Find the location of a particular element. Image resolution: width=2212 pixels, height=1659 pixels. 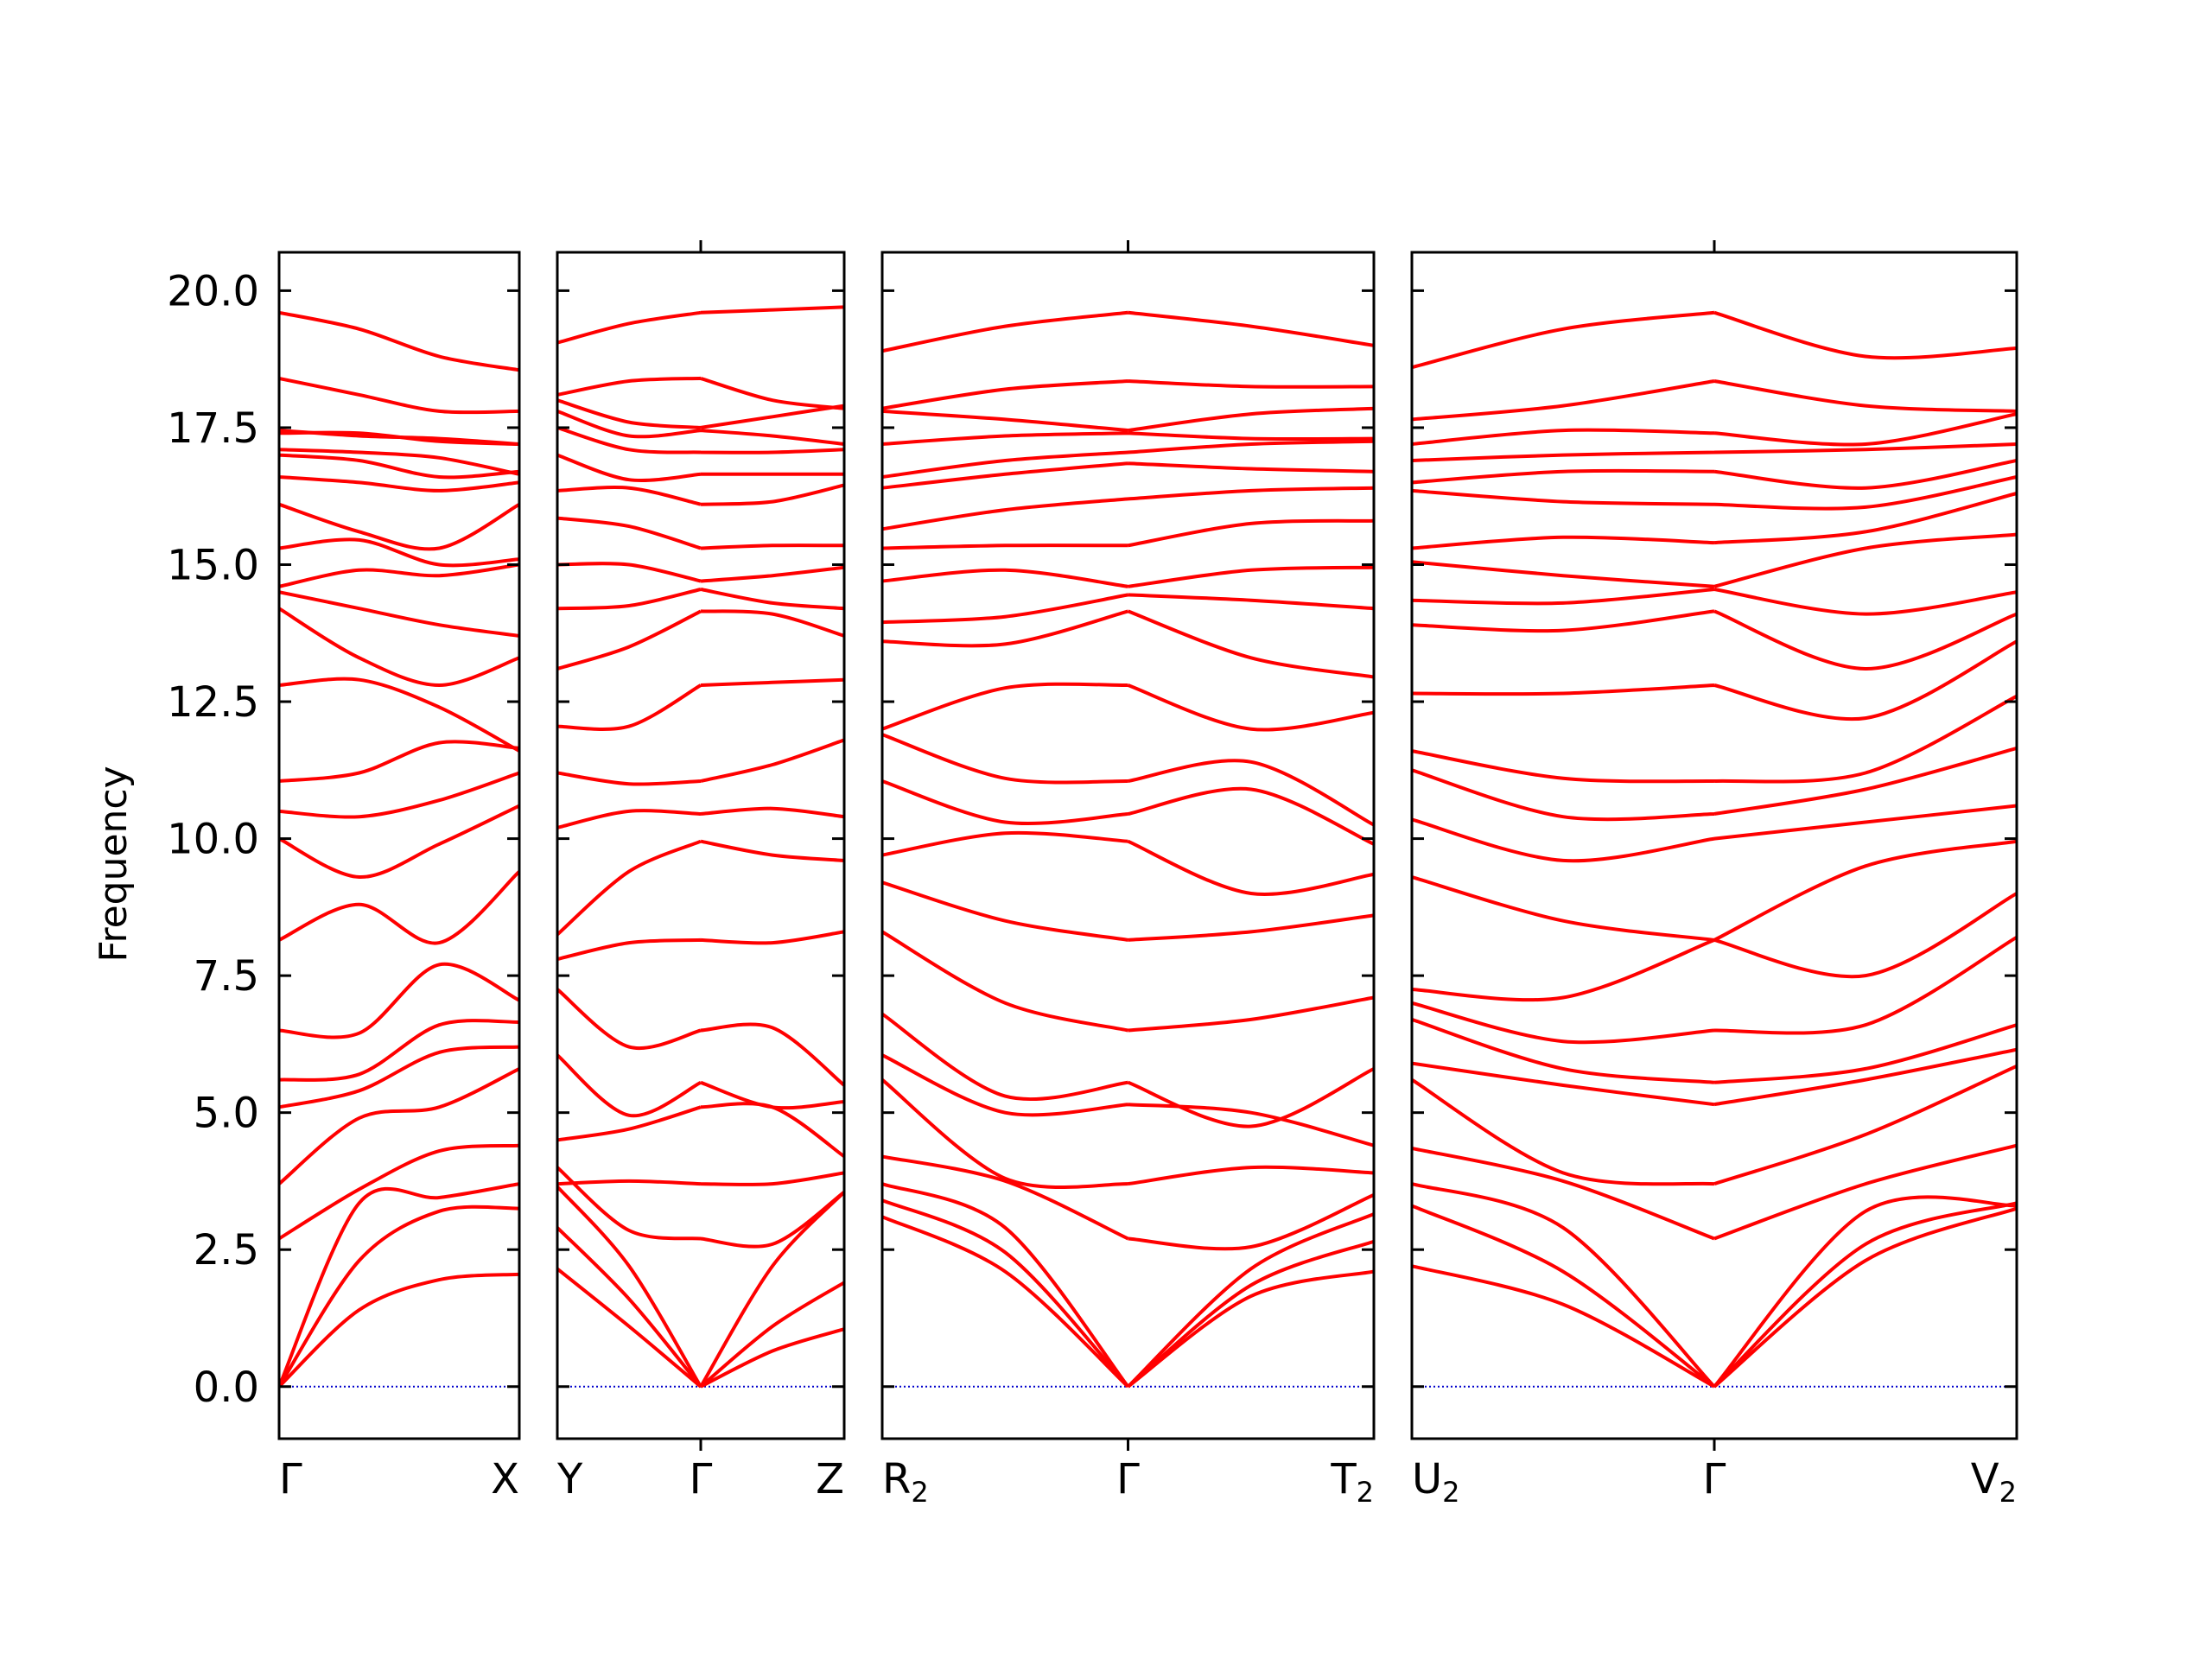

y-tick-label: 20.0 is located at coordinates (213, 291).